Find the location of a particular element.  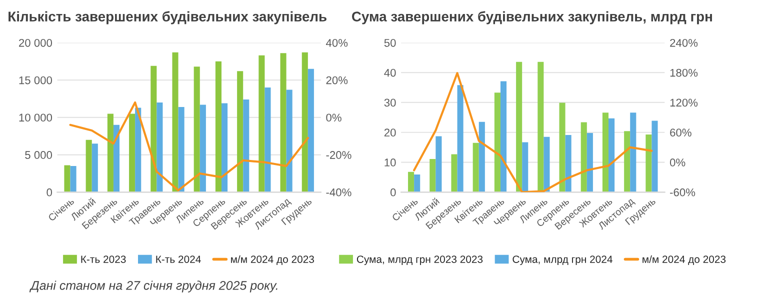

y2-tick-label: 120% is located at coordinates (684, 102).